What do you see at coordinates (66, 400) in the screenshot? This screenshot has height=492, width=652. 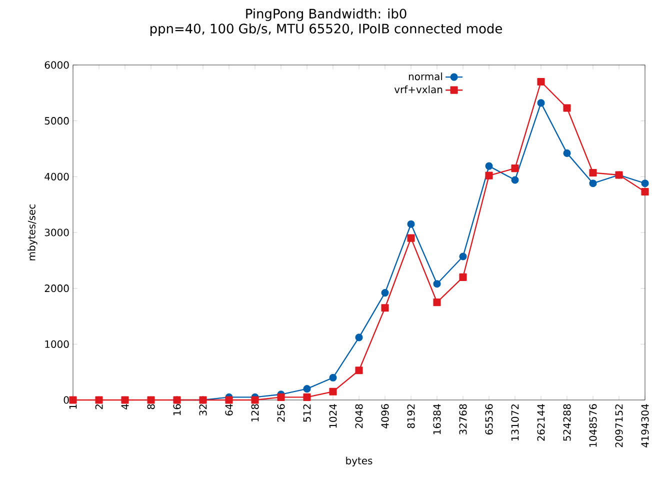 I see `y-tick-label: 0` at bounding box center [66, 400].